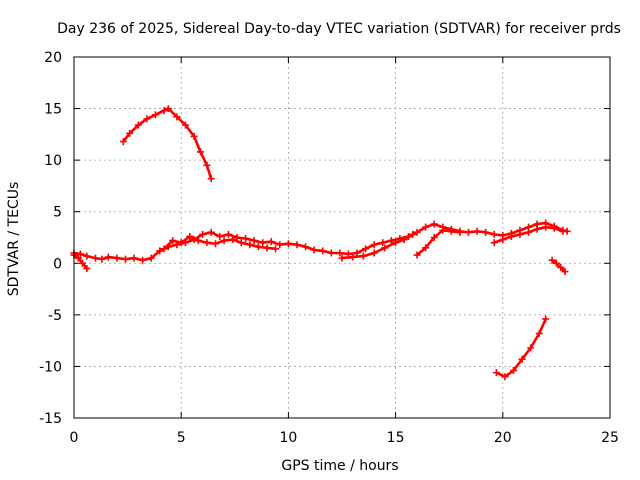 The width and height of the screenshot is (640, 480). What do you see at coordinates (396, 438) in the screenshot?
I see `x-tick-label: 15` at bounding box center [396, 438].